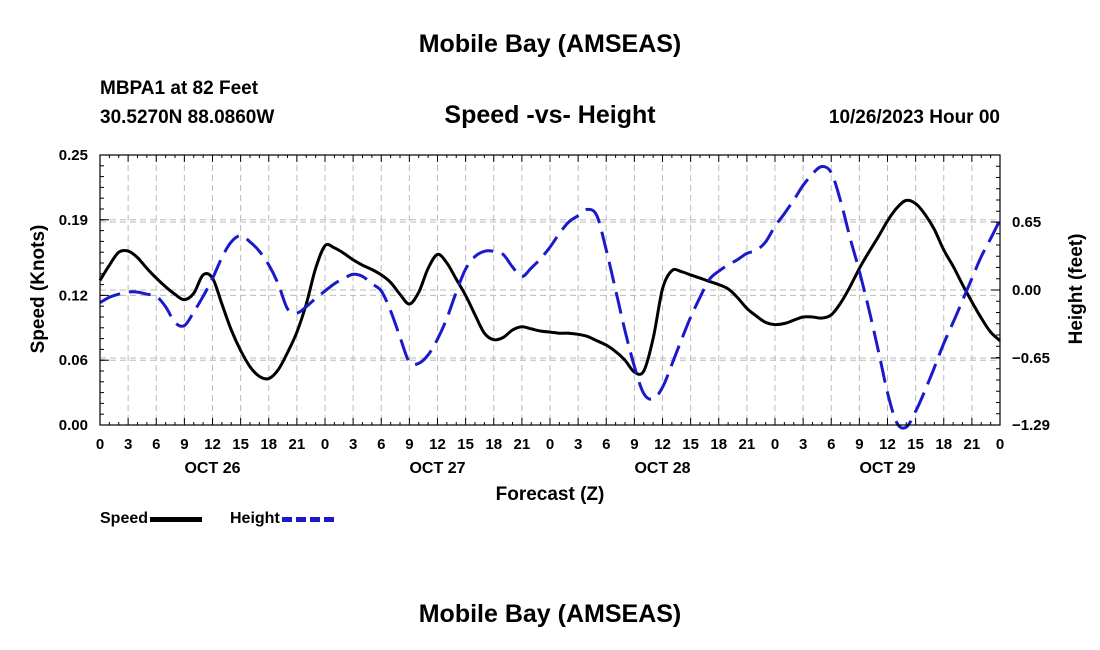  I want to click on chart-title-bottom: Mobile Bay (AMSEAS), so click(550, 614).